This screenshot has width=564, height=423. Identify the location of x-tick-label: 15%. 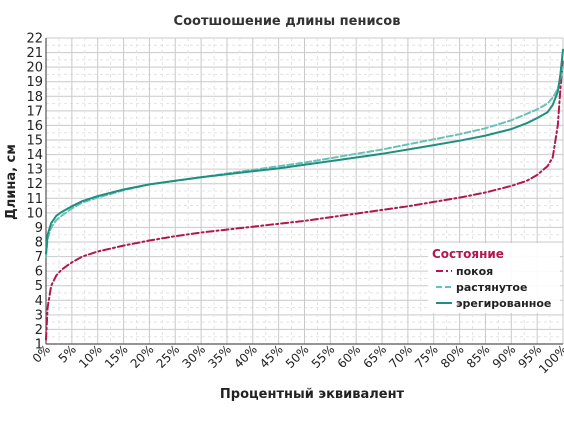
(116, 356).